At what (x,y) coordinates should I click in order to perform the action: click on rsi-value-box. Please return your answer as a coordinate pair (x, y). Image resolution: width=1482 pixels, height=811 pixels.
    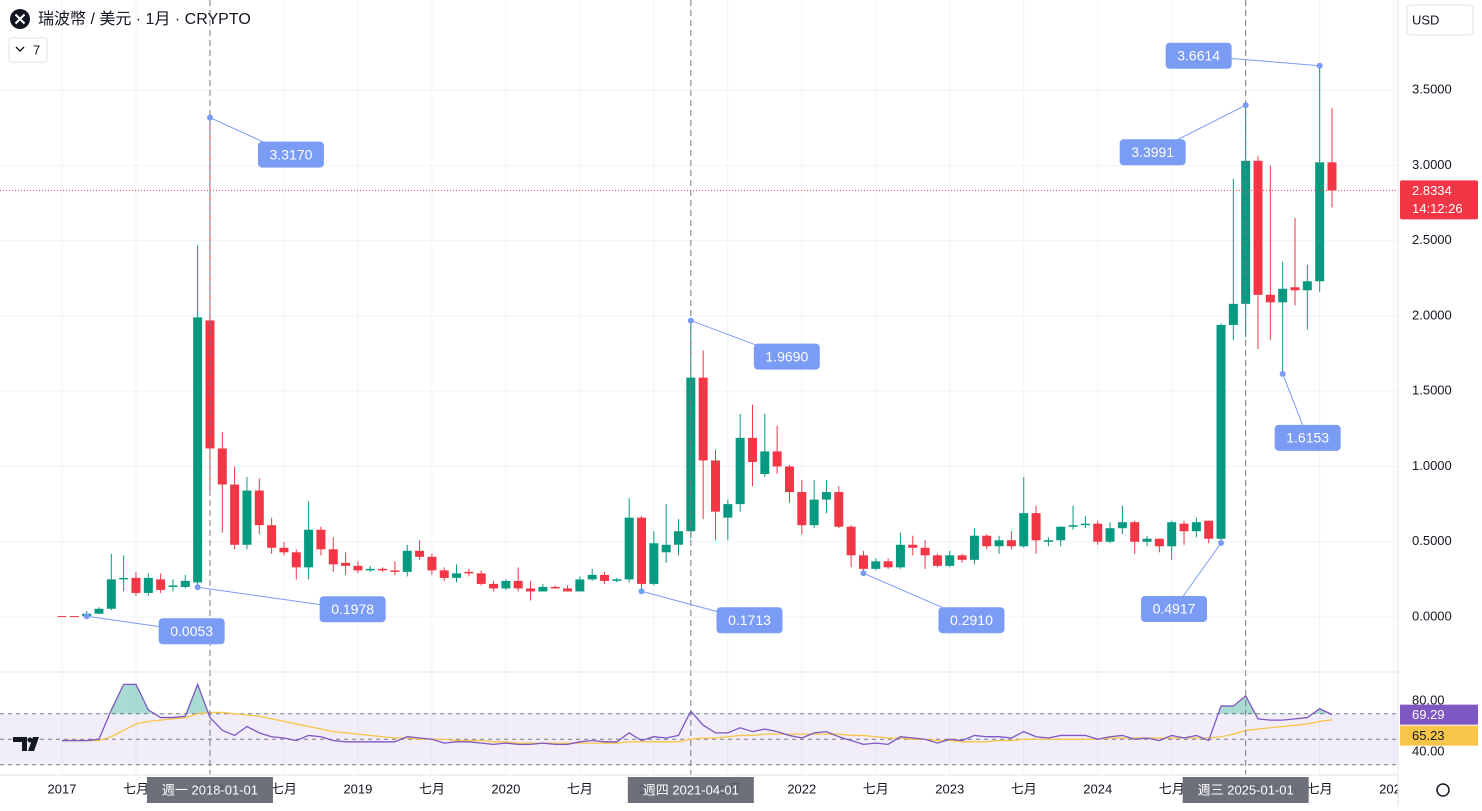
    Looking at the image, I should click on (1439, 714).